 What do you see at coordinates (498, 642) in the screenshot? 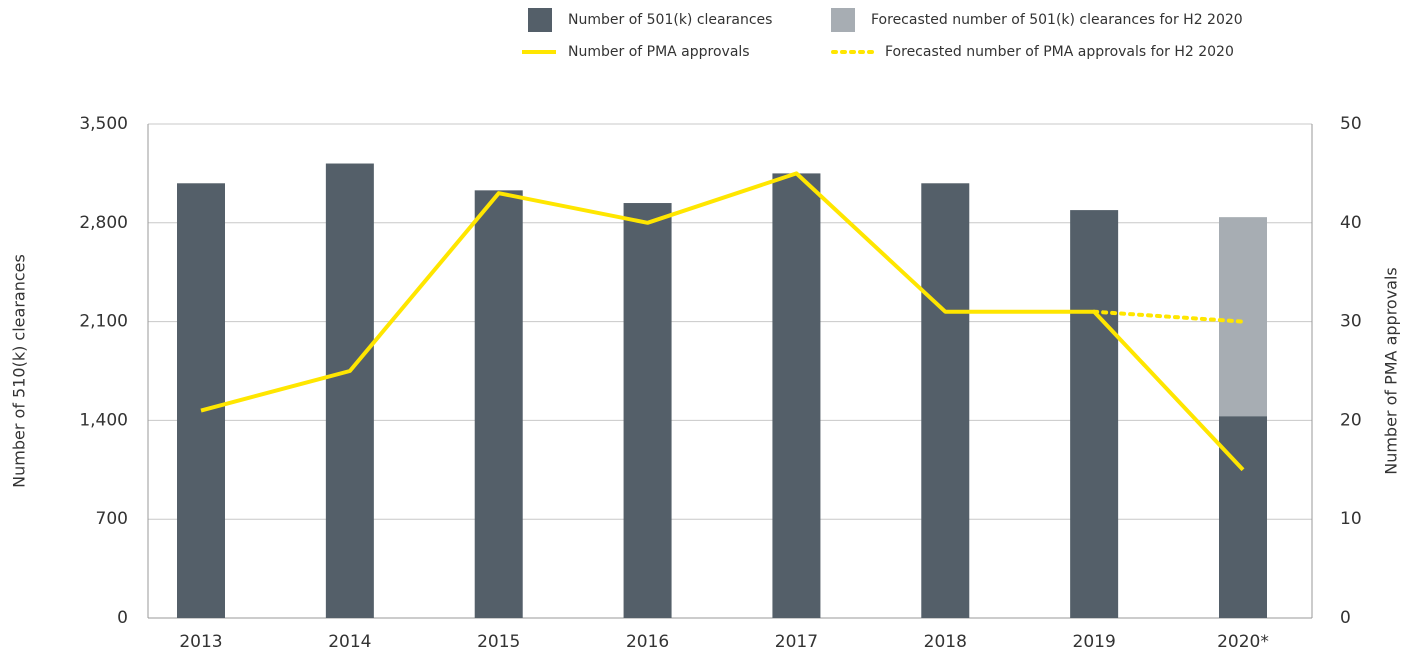
I see `x-tick-label: 2015` at bounding box center [498, 642].